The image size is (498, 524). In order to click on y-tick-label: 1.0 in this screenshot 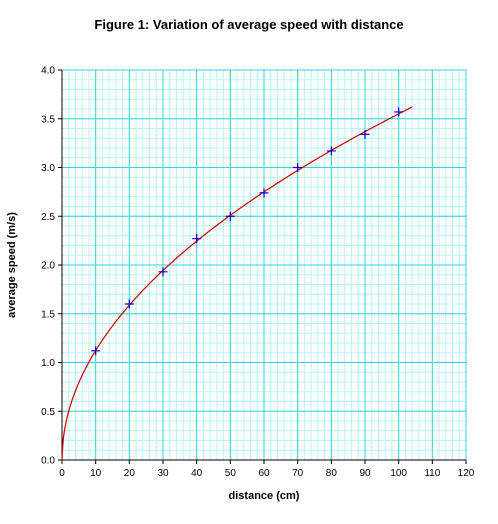, I will do `click(48, 363)`.